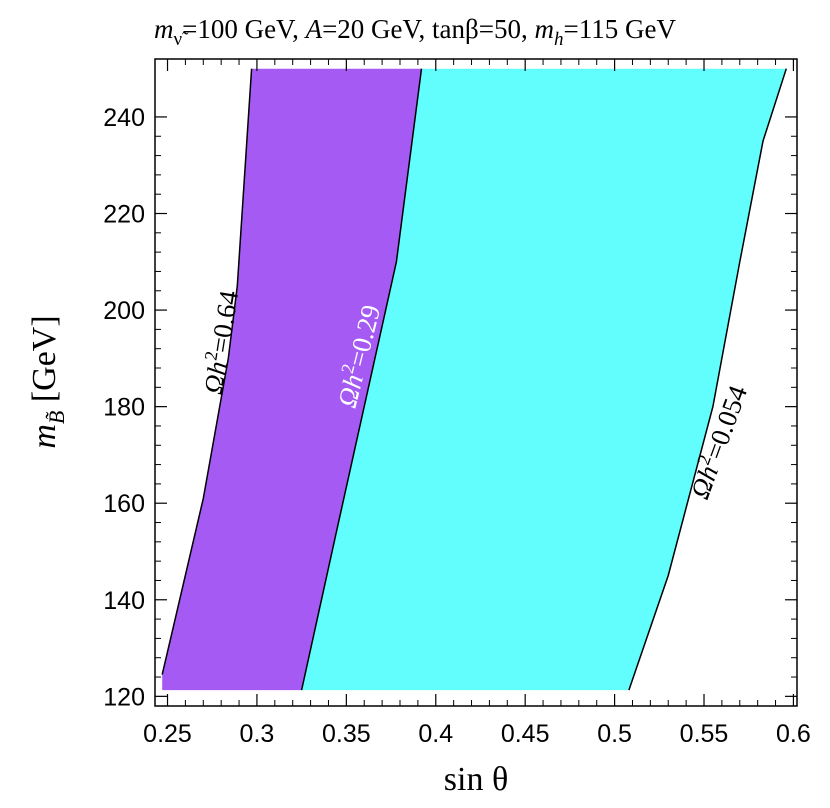  I want to click on contour-label-2: Ωh2=0.29, so click(357, 355).